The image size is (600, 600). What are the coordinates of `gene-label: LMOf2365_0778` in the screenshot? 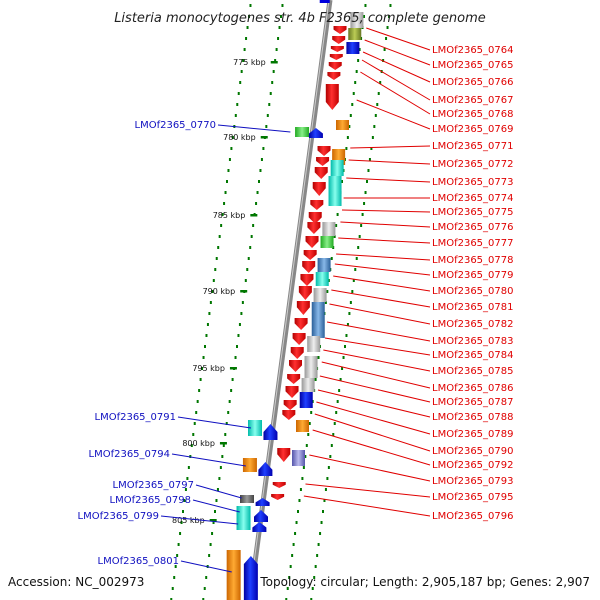 It's located at (473, 260).